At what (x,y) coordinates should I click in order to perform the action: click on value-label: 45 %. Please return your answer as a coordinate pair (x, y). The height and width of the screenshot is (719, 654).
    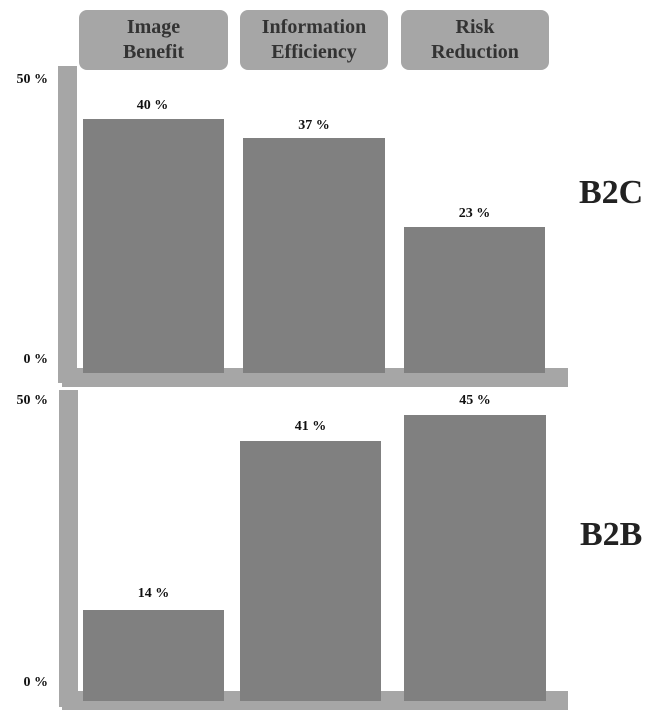
    Looking at the image, I should click on (475, 400).